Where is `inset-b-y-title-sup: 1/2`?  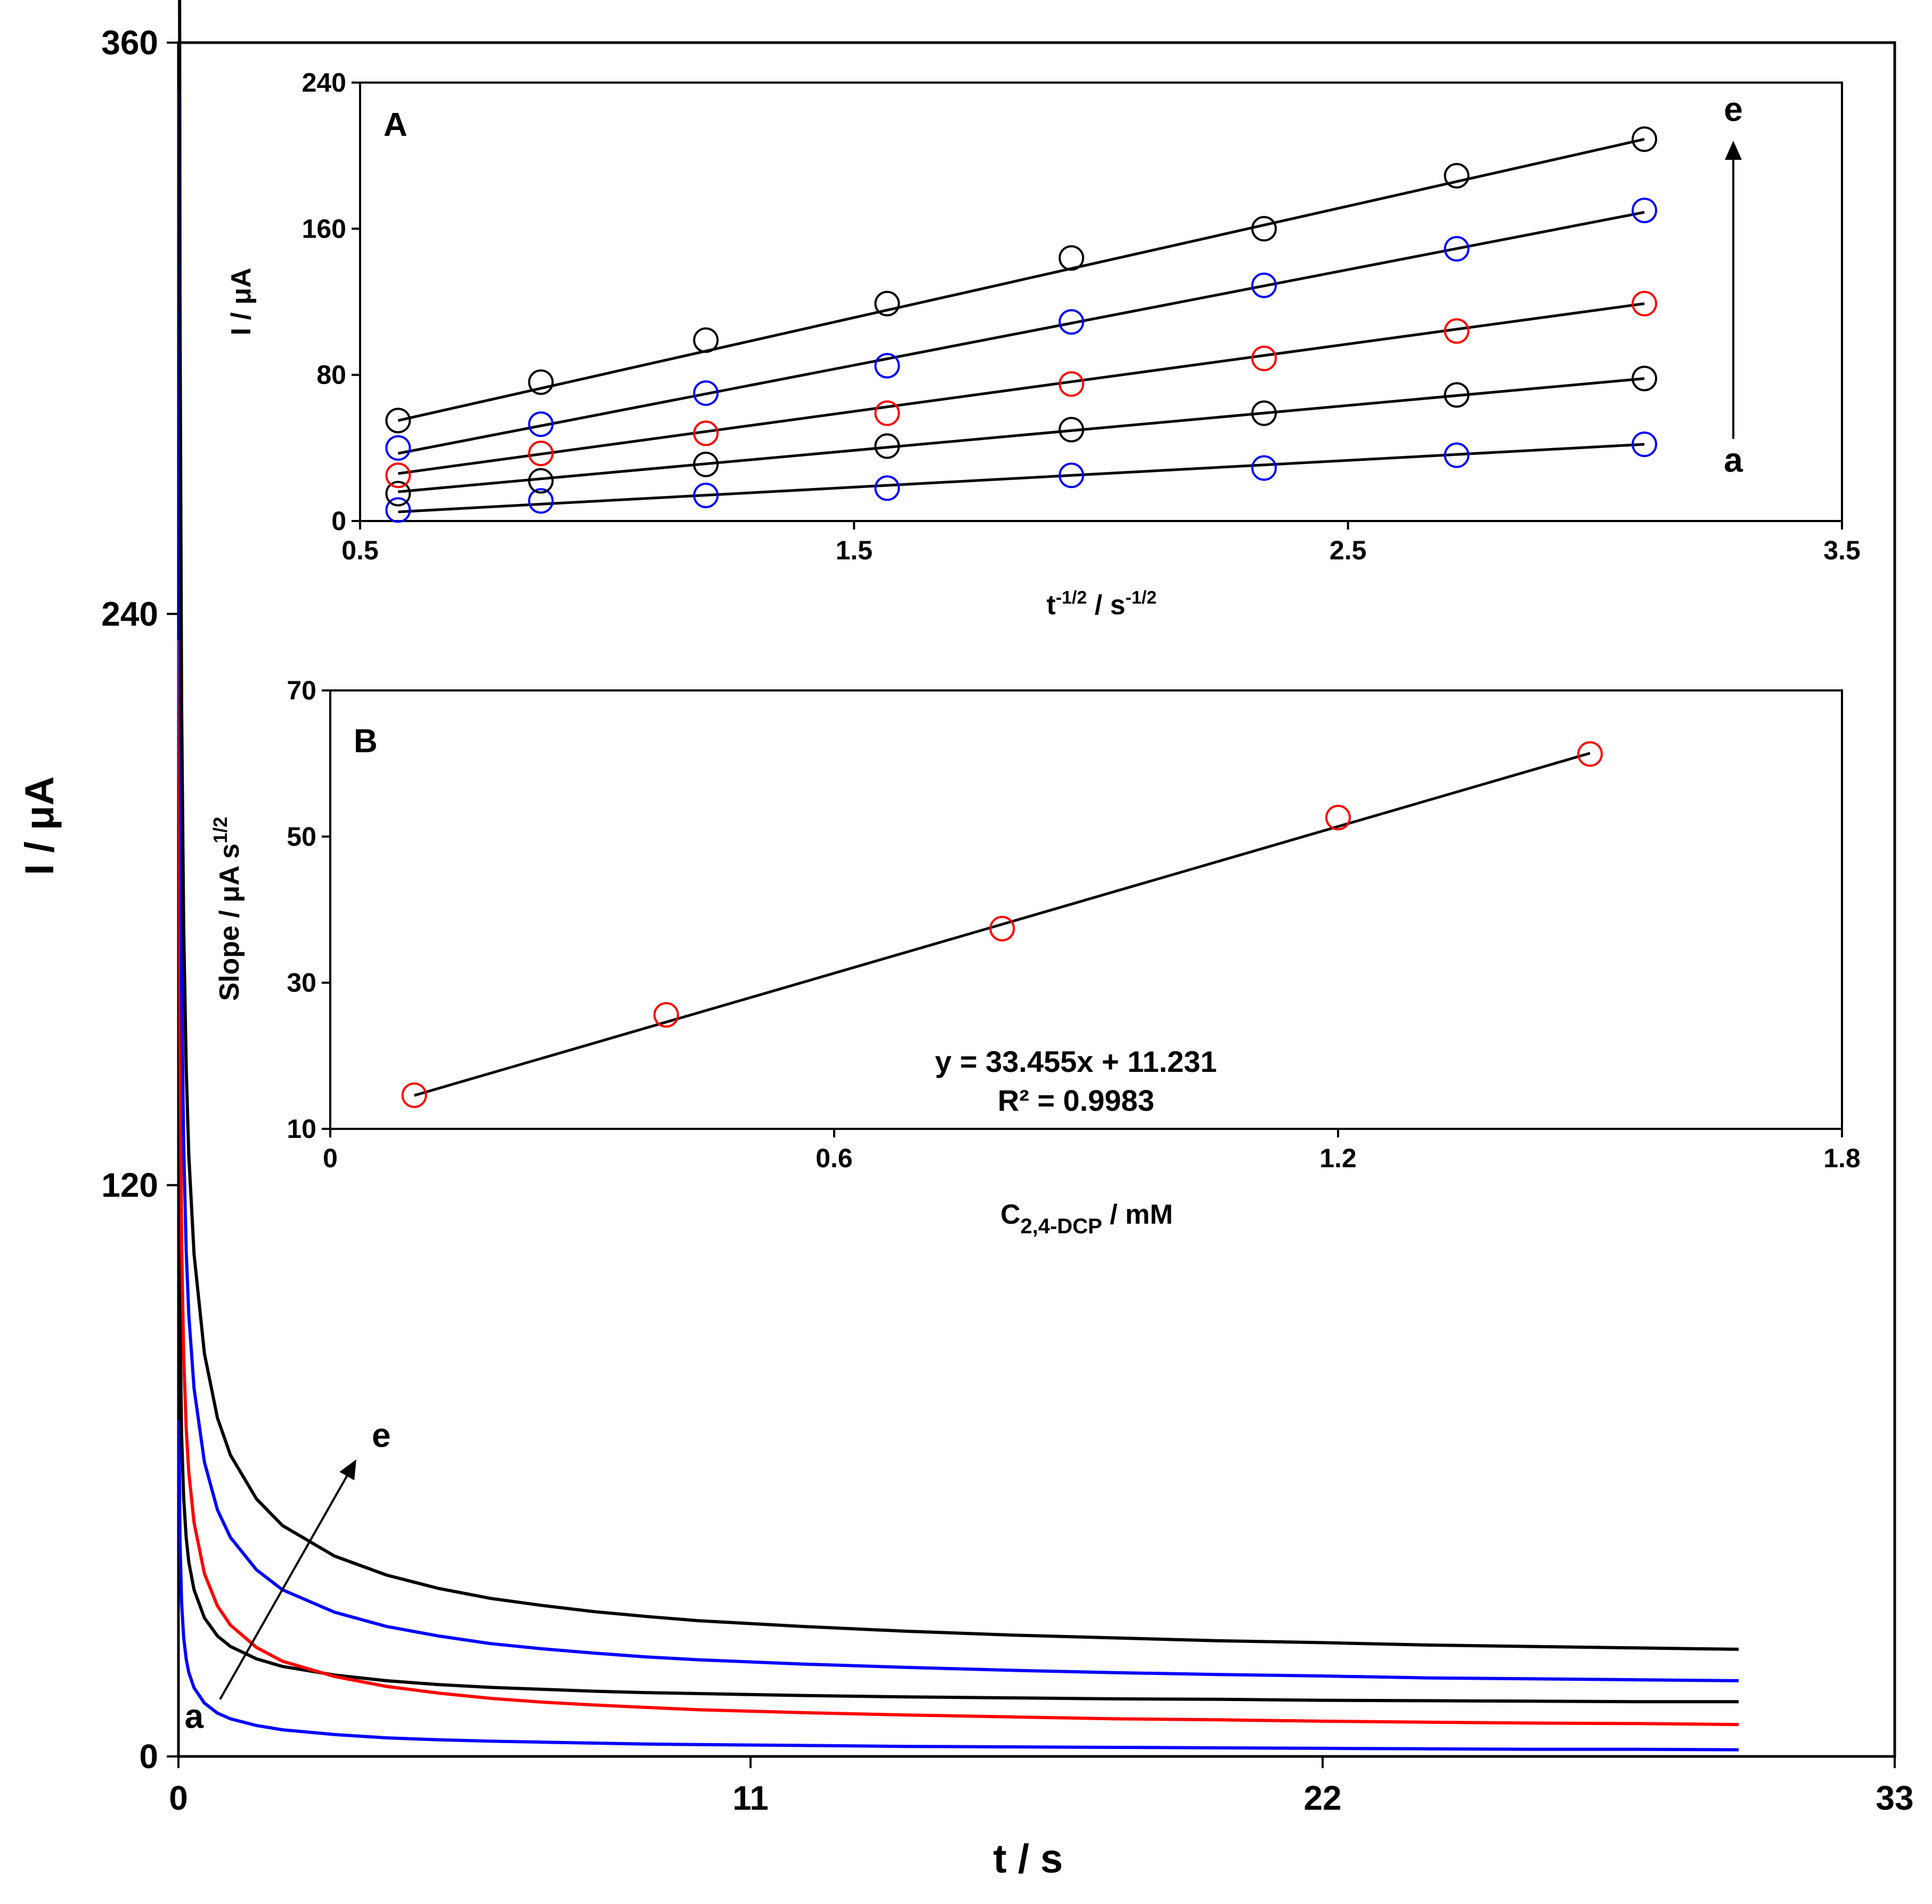
inset-b-y-title-sup: 1/2 is located at coordinates (220, 830).